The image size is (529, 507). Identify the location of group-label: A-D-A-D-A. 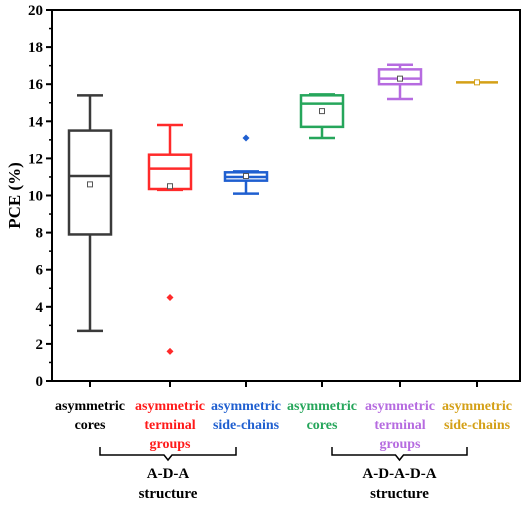
(399, 474).